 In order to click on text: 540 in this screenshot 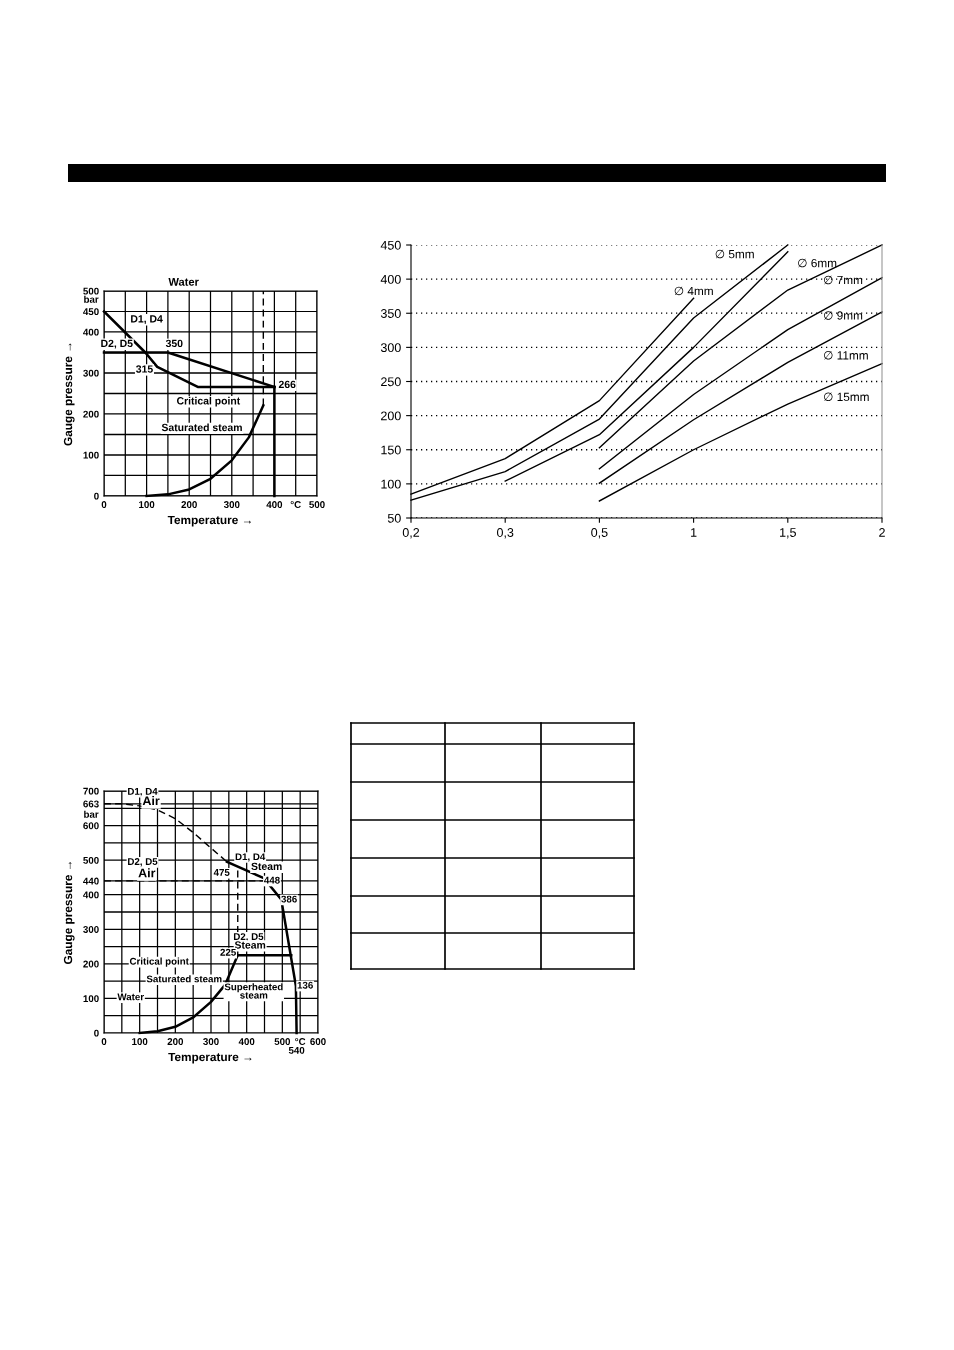, I will do `click(296, 1050)`.